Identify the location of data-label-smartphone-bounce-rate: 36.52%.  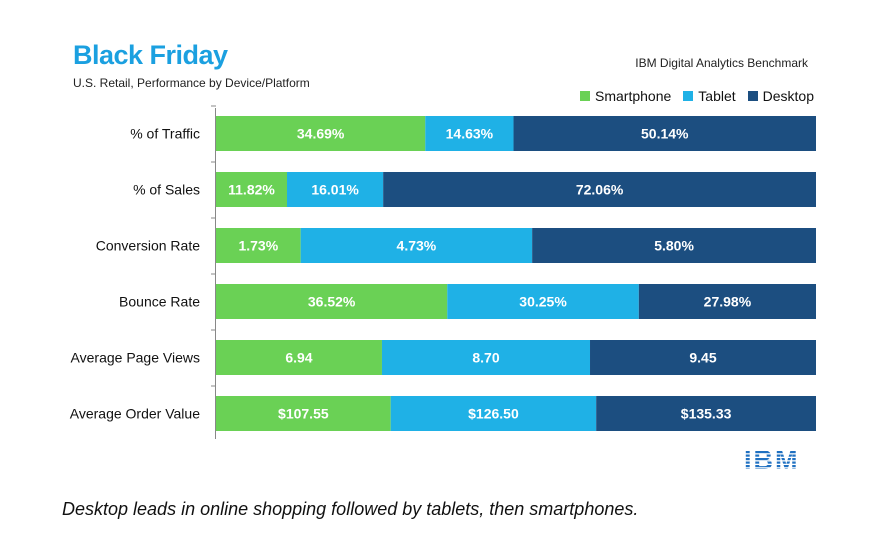
(332, 302).